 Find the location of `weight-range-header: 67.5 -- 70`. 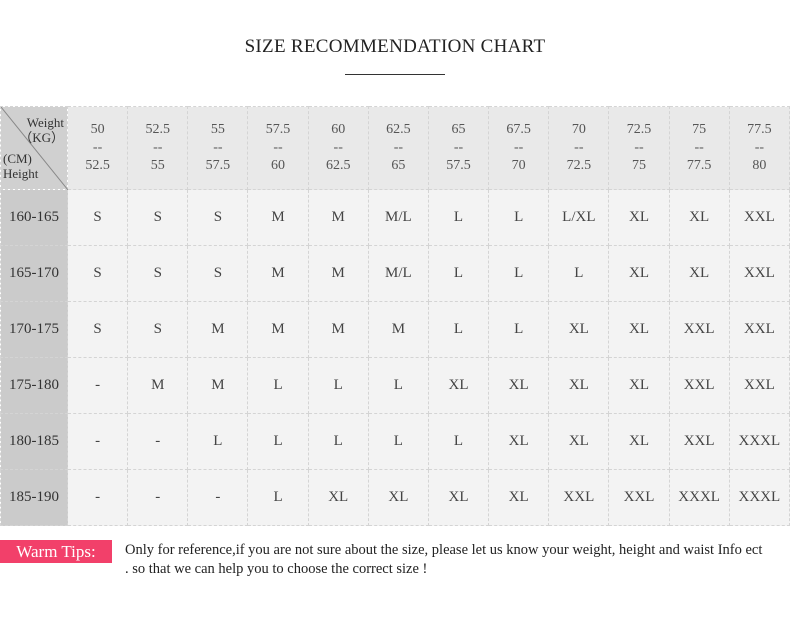

weight-range-header: 67.5 -- 70 is located at coordinates (519, 148).